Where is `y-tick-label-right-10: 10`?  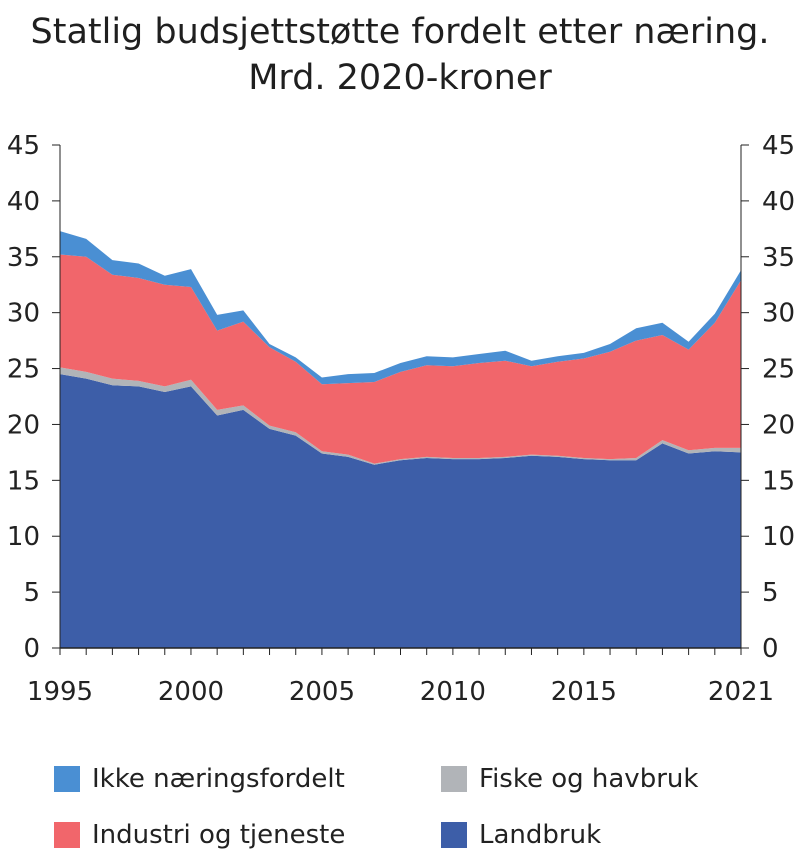 y-tick-label-right-10: 10 is located at coordinates (778, 537).